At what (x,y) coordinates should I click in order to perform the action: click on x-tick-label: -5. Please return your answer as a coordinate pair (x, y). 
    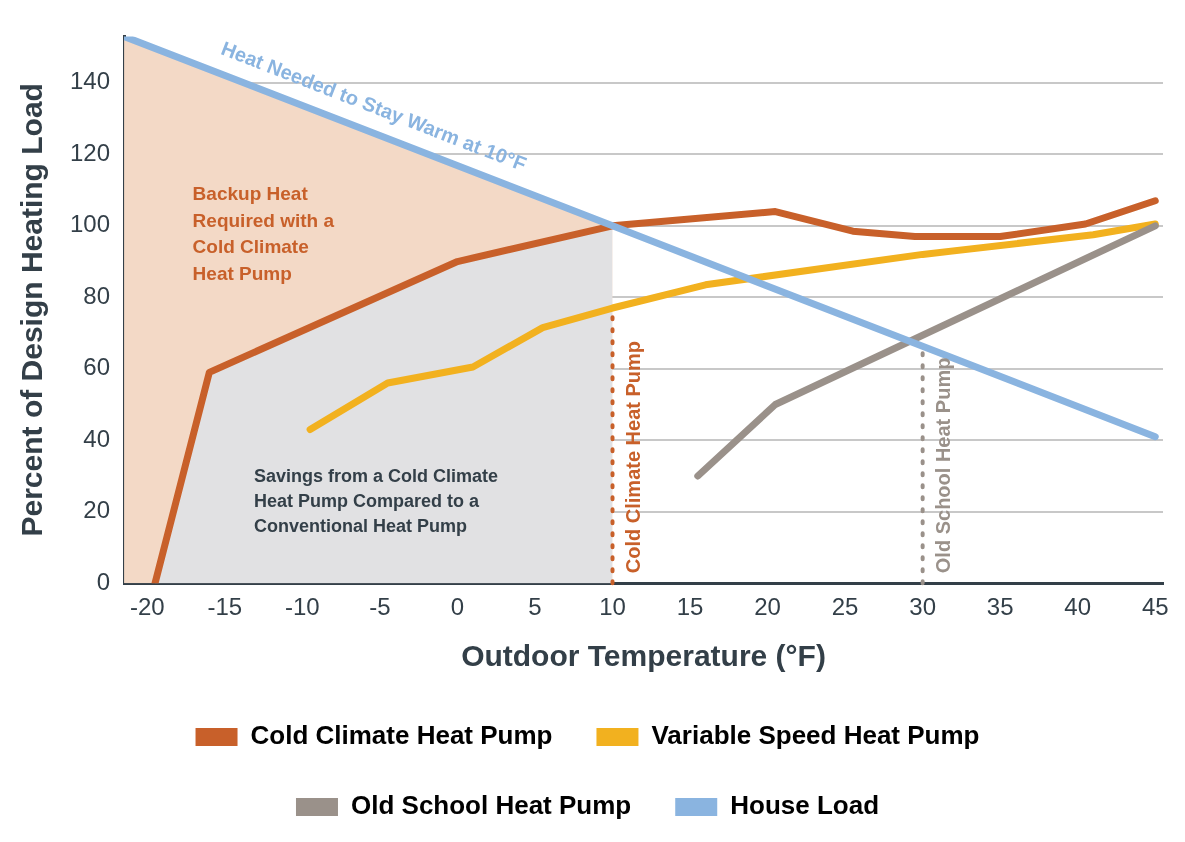
    Looking at the image, I should click on (380, 607).